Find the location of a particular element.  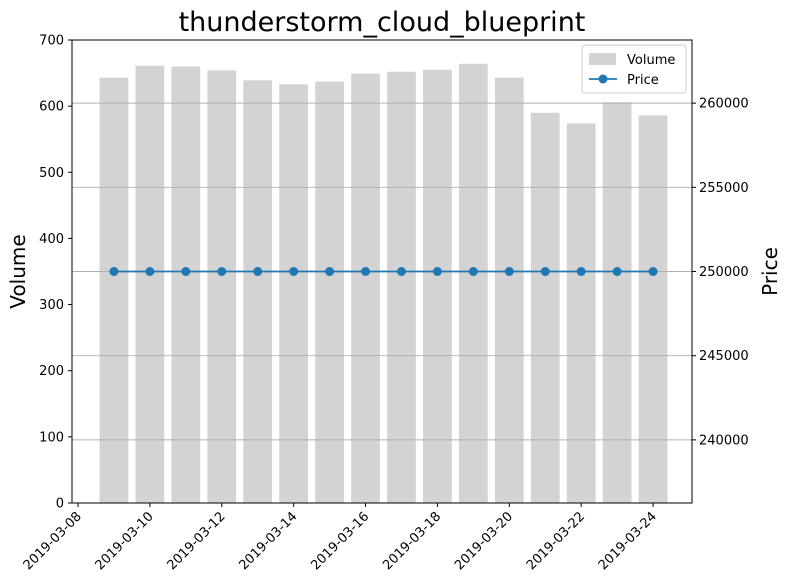

y-tick-label: 600 is located at coordinates (51, 107).